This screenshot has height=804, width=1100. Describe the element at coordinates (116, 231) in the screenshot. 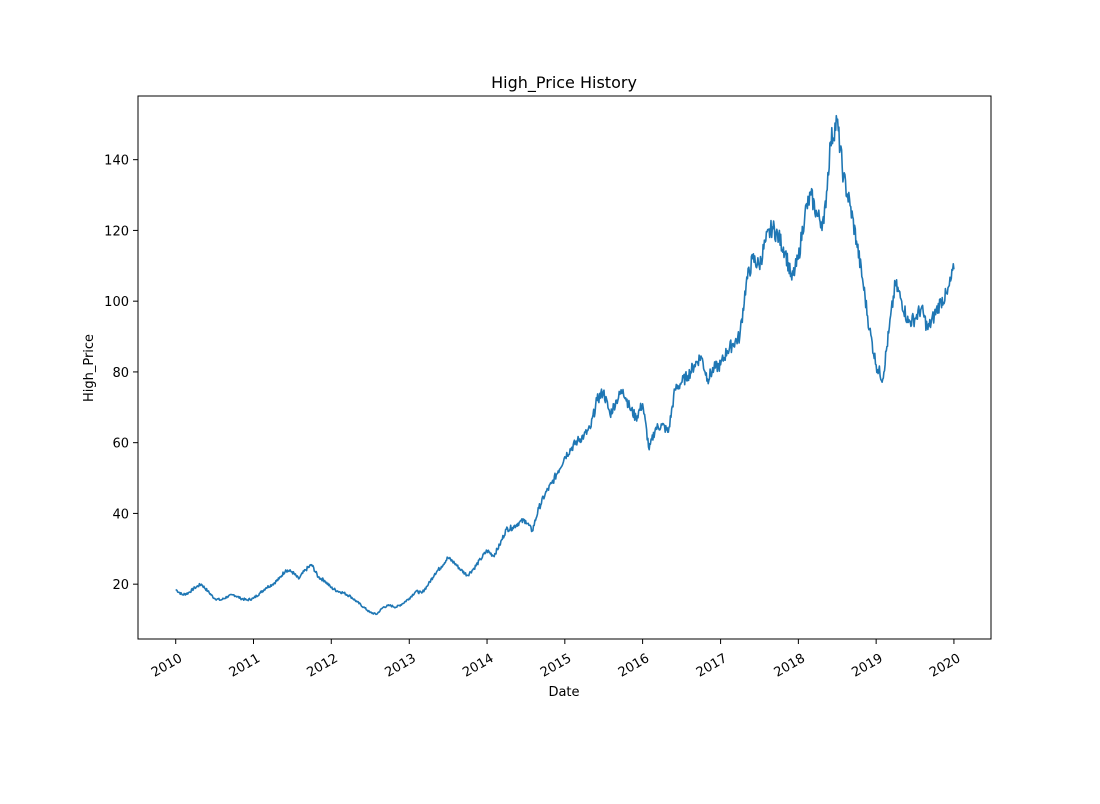

I see `y-tick-label: 120` at that location.